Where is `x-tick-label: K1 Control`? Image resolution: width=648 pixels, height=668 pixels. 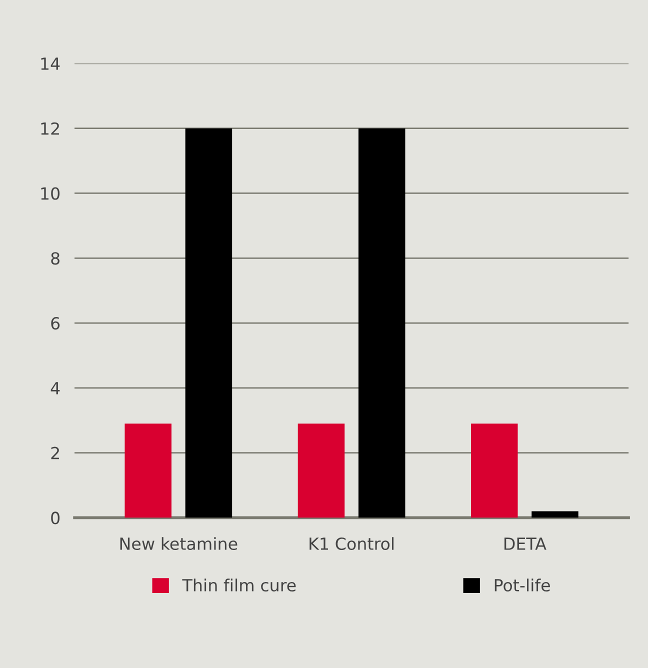 x-tick-label: K1 Control is located at coordinates (352, 543).